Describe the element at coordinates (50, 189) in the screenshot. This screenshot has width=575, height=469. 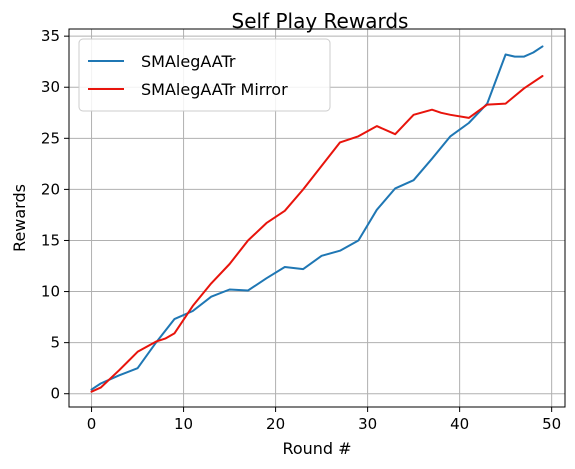
I see `y-tick-label: 20` at that location.